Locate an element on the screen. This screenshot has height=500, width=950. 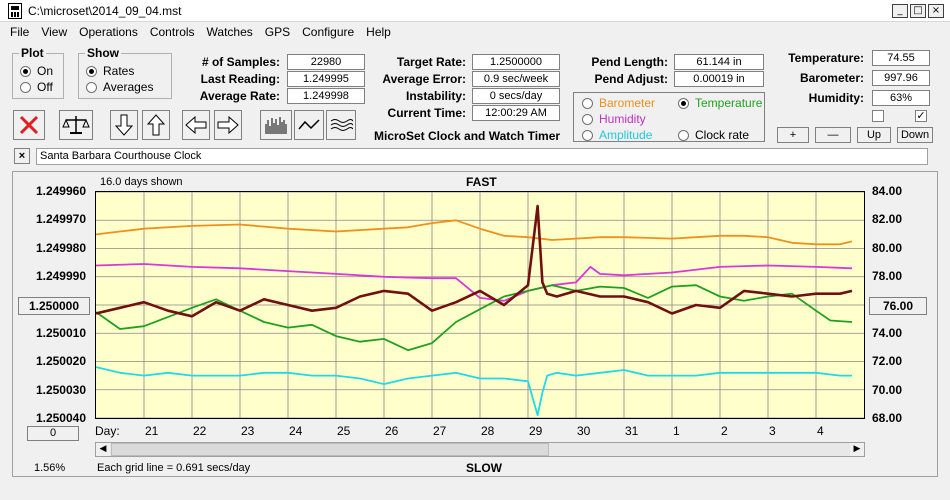
down-arrow-button is located at coordinates (124, 125).